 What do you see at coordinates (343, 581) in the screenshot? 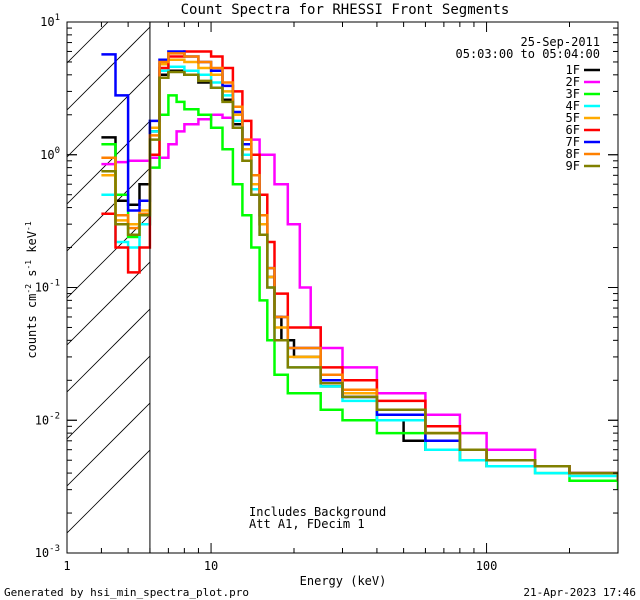
I see `x-axis-label: Energy (keV)` at bounding box center [343, 581].